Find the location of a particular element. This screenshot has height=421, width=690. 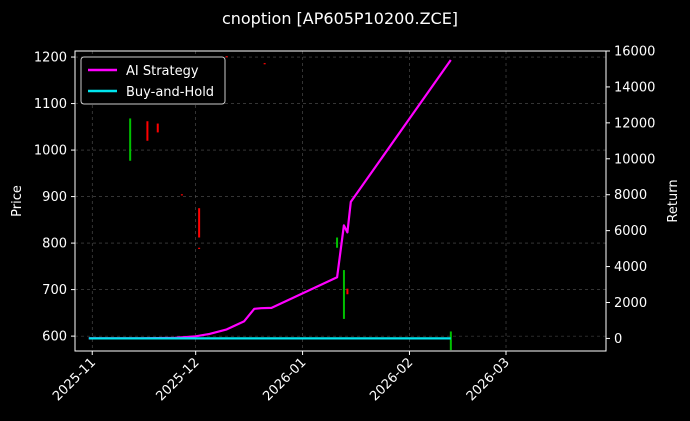

y-left-tick-label: 700 is located at coordinates (54, 290).